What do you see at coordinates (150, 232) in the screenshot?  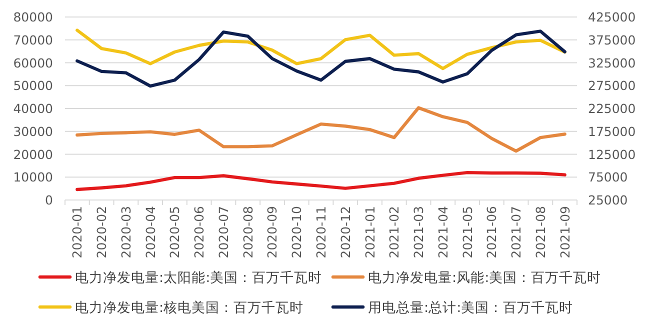 I see `x-tick-label: 2020-04` at bounding box center [150, 232].